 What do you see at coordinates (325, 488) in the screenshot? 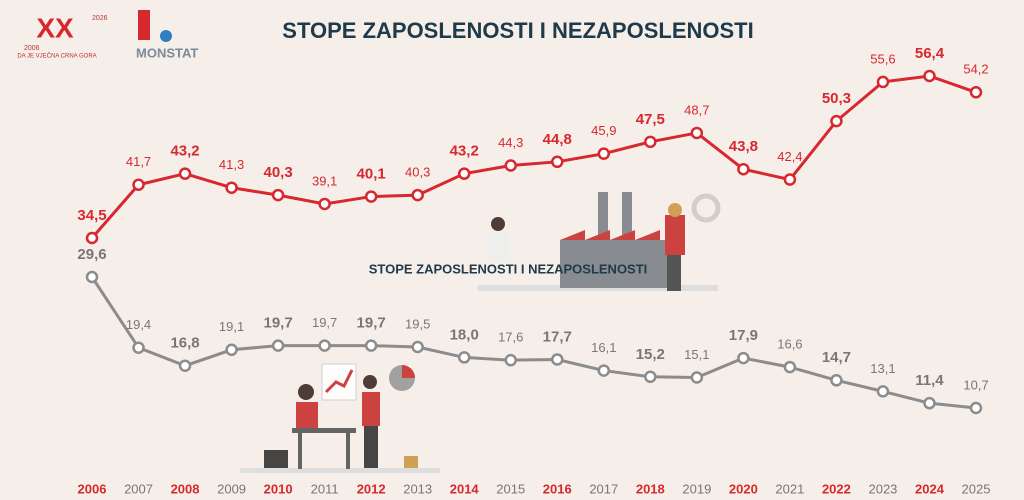
I see `x-tick-label: 2011` at bounding box center [325, 488].